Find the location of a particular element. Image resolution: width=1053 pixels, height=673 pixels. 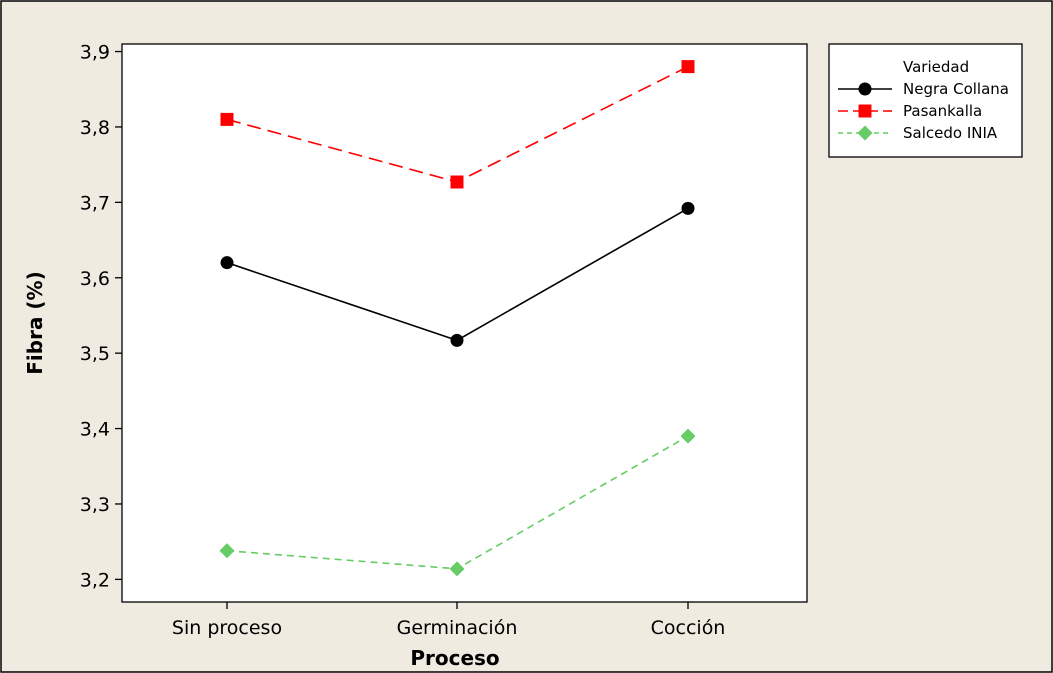

x-axis: Sin proceso Germinación Cocción is located at coordinates (448, 620).